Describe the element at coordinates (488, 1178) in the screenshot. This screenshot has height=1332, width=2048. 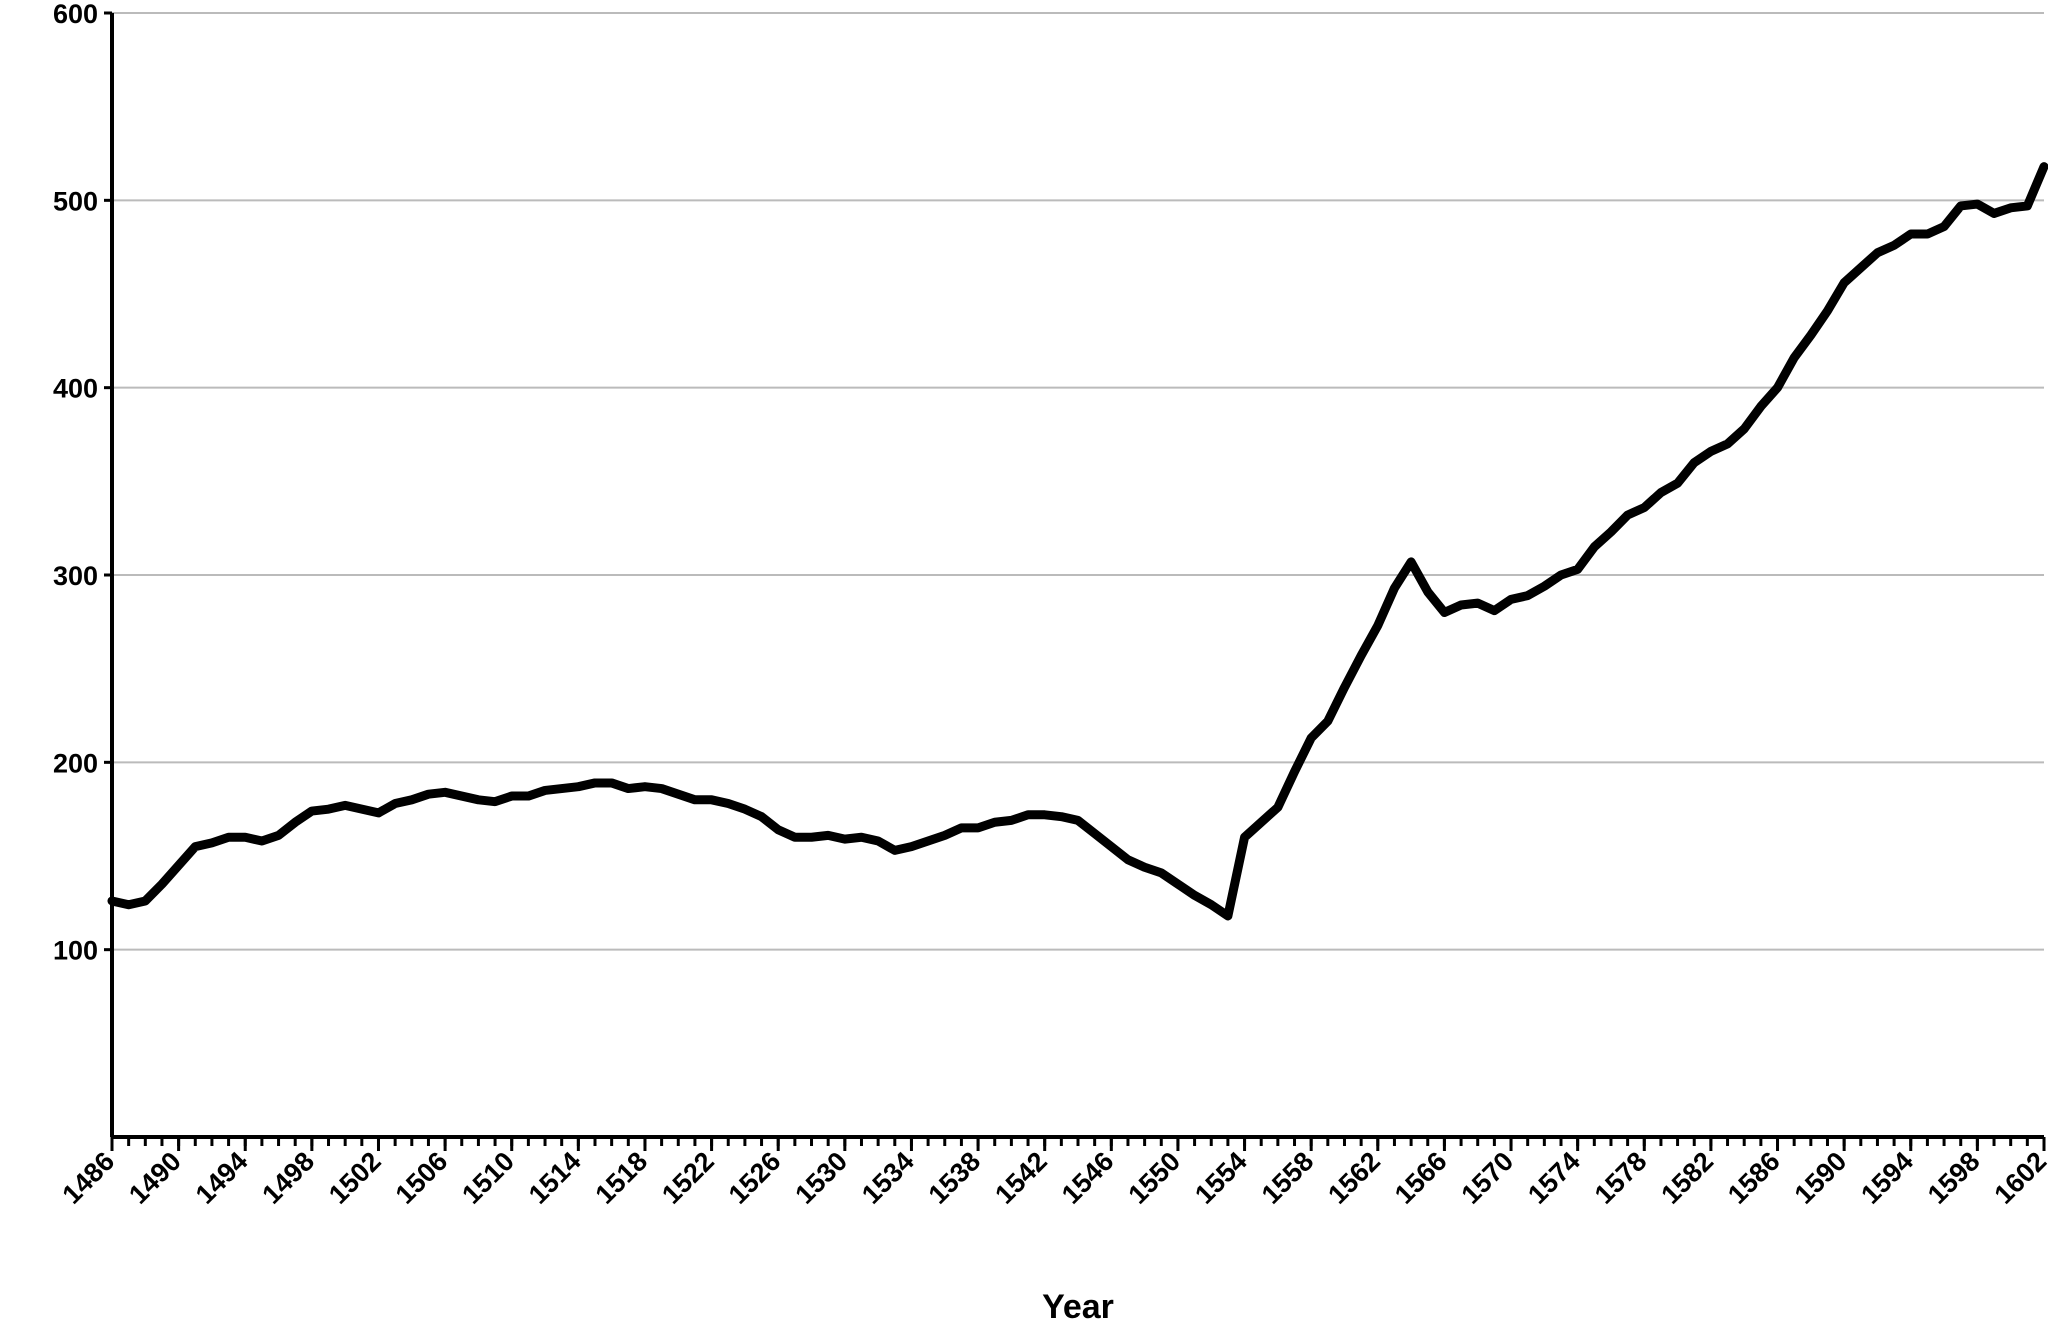
I see `x-tick-label: 1510` at that location.